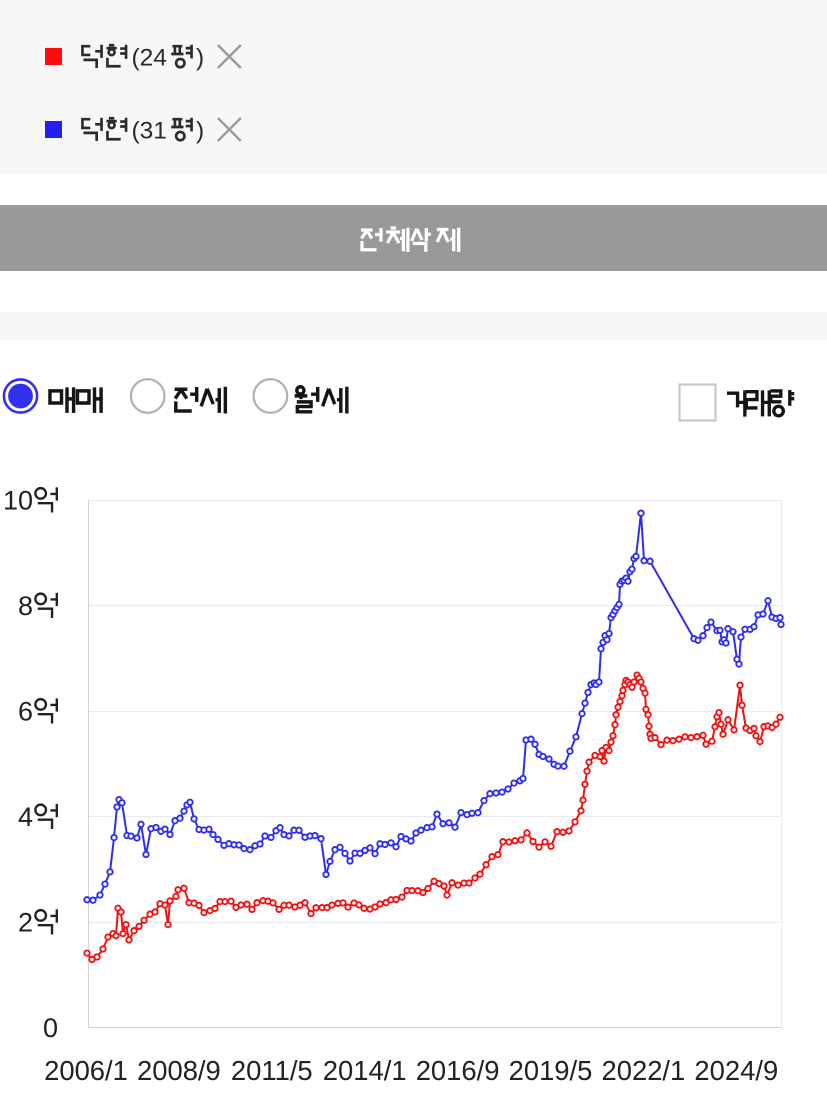  What do you see at coordinates (149, 131) in the screenshot?
I see `svg-text: (31` at bounding box center [149, 131].